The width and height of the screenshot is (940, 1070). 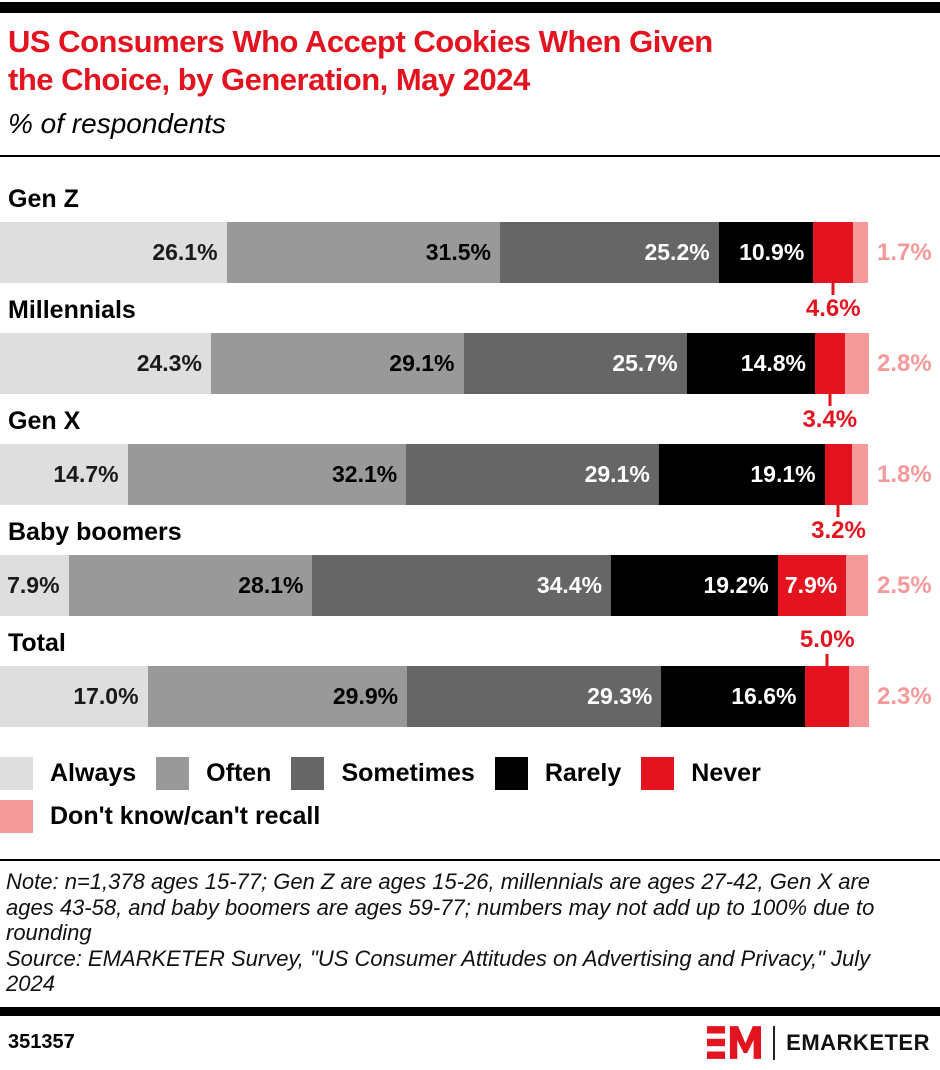 What do you see at coordinates (658, 773) in the screenshot?
I see `legend-swatch-never` at bounding box center [658, 773].